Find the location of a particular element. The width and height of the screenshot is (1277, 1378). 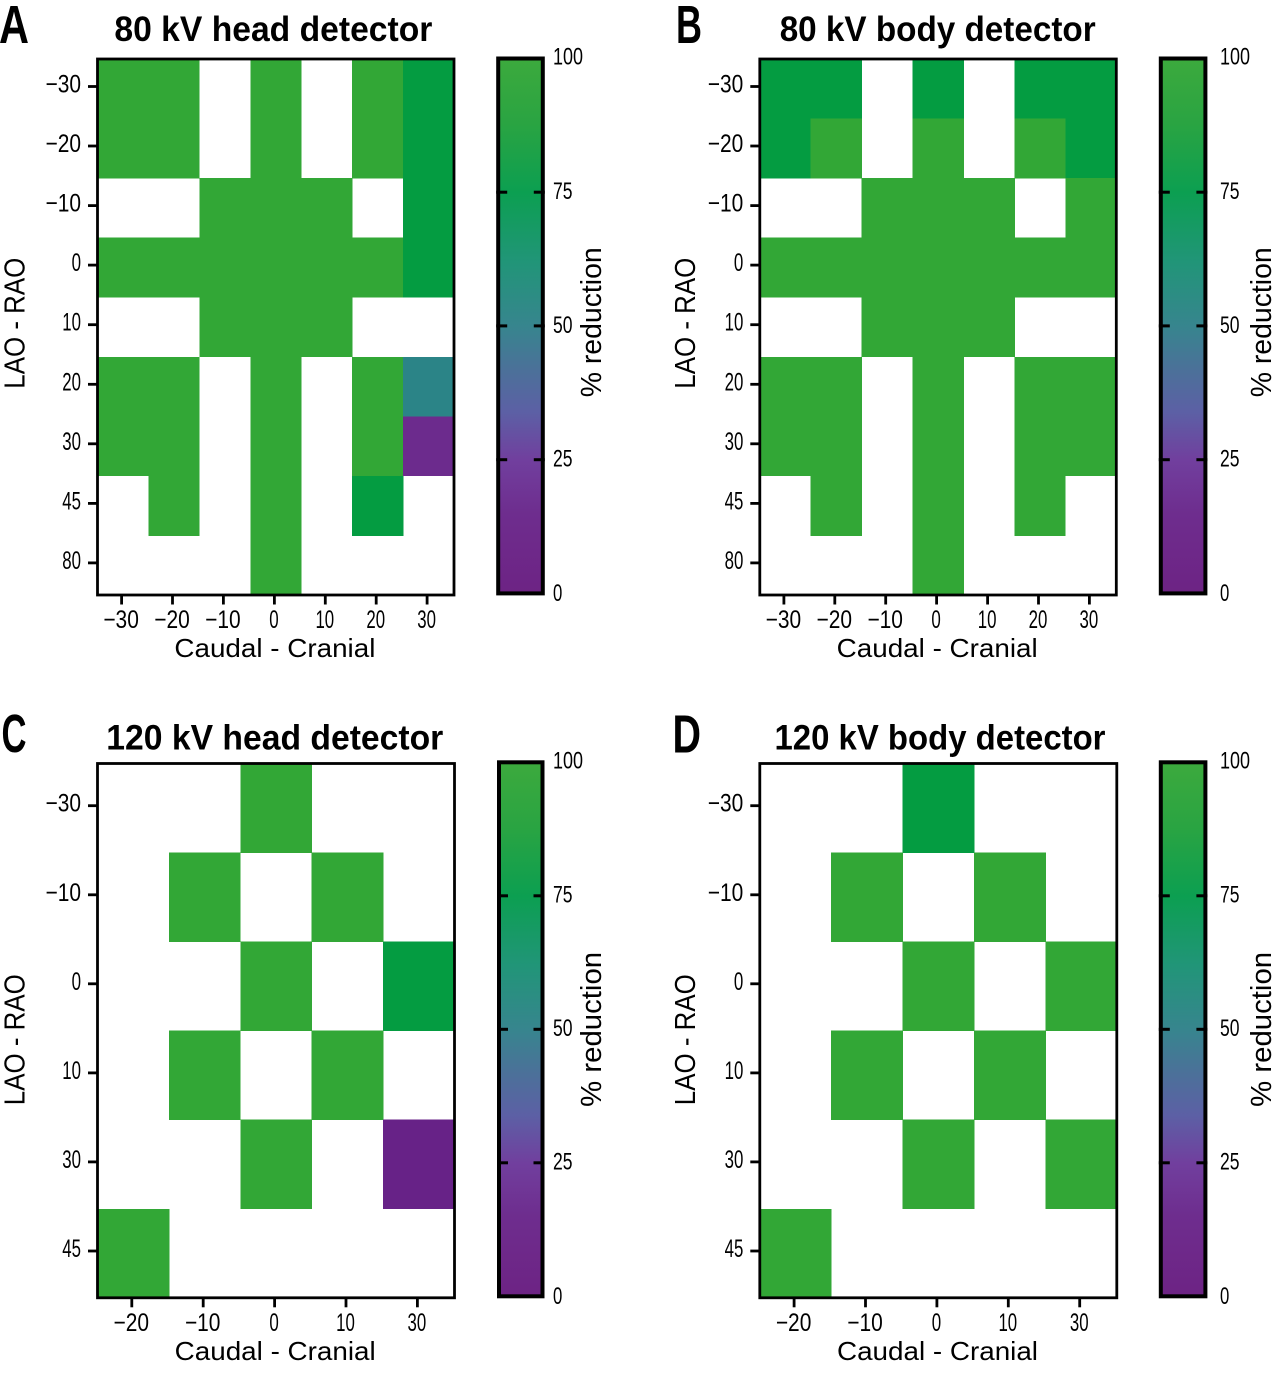

svg-text: 120 kV head detector is located at coordinates (274, 738).